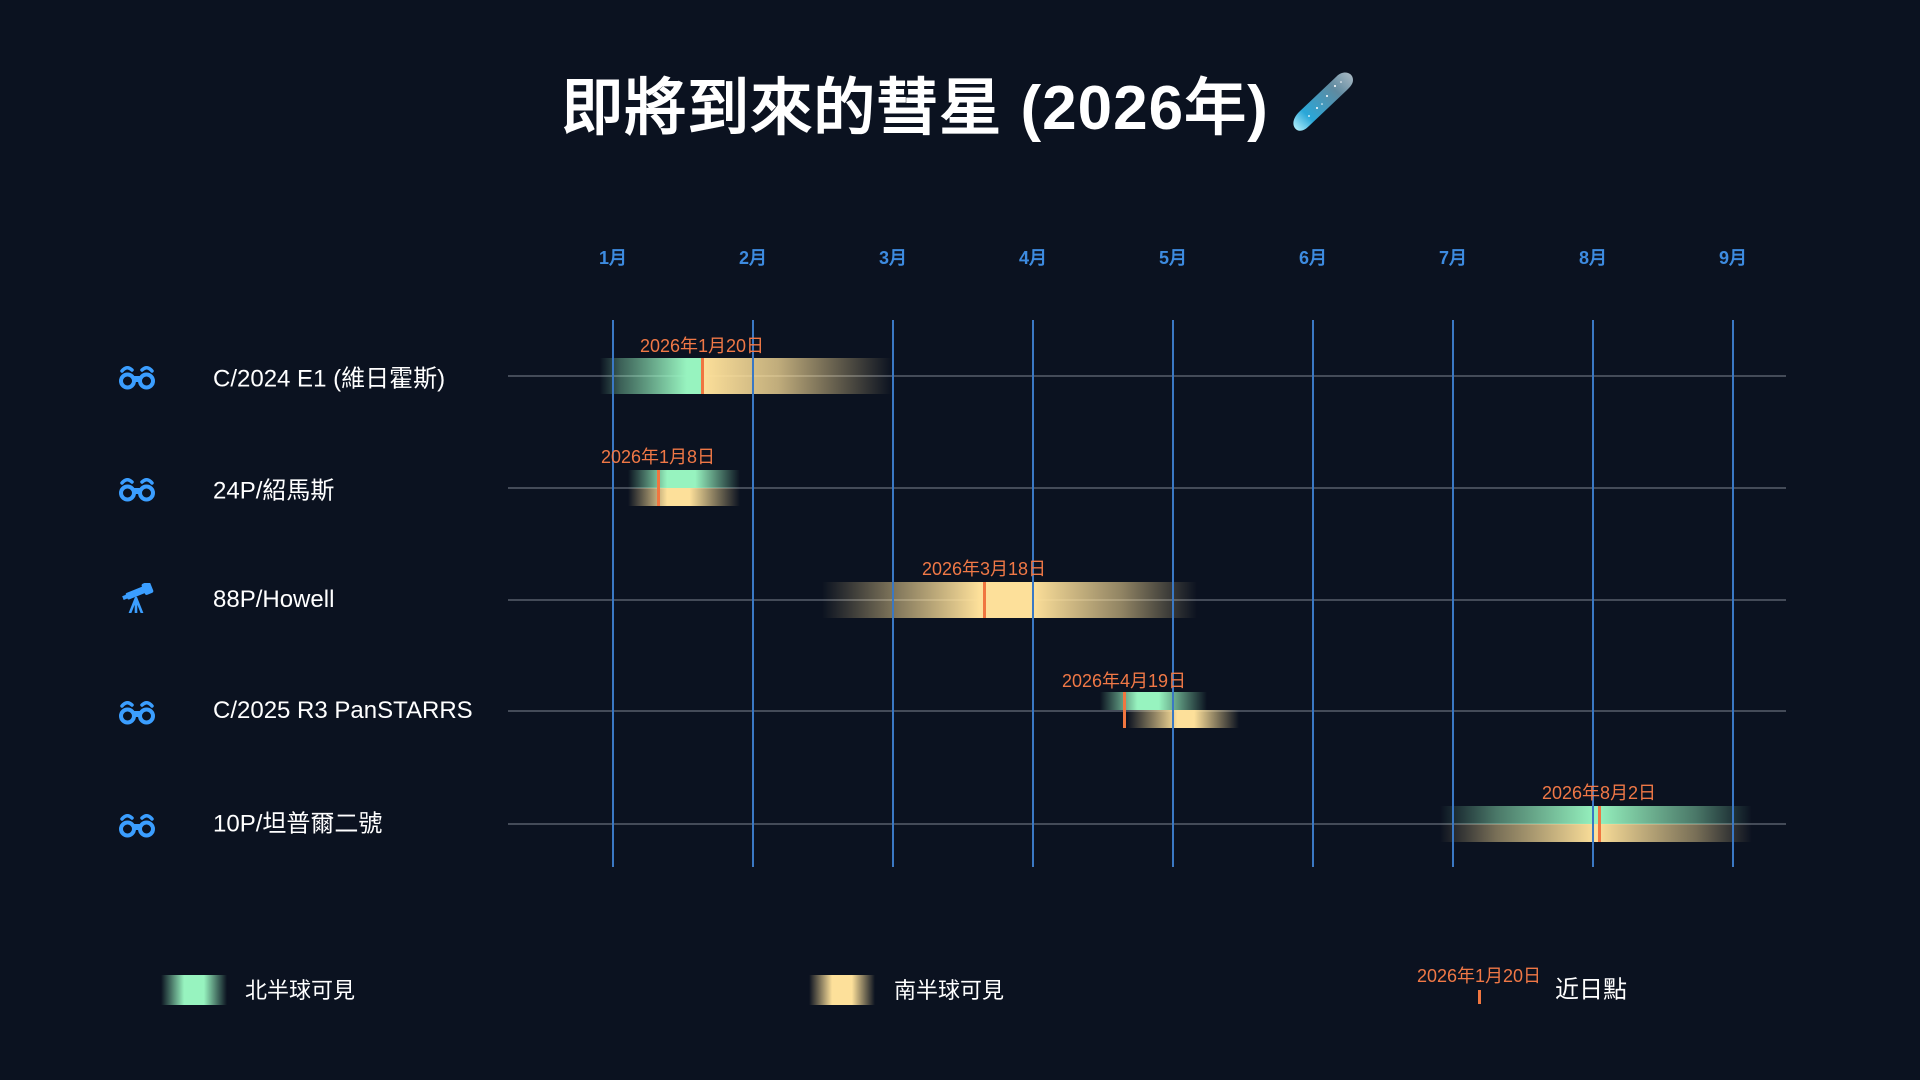  What do you see at coordinates (343, 710) in the screenshot?
I see `comet-name: C/2025 R3 PanSTARRS` at bounding box center [343, 710].